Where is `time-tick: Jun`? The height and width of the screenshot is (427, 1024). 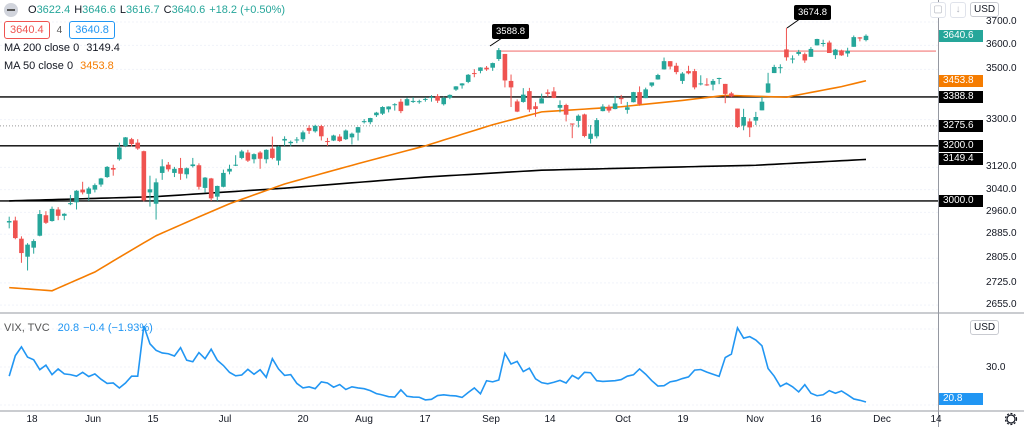
time-tick: Jun is located at coordinates (93, 419).